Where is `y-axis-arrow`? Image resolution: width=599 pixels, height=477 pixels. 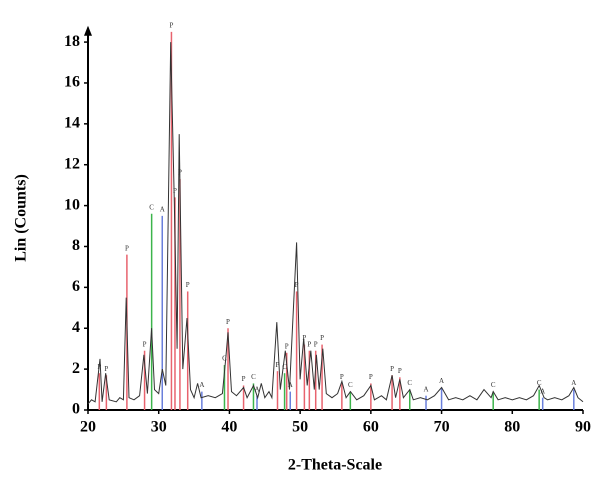
y-axis-arrow is located at coordinates (88, 30).